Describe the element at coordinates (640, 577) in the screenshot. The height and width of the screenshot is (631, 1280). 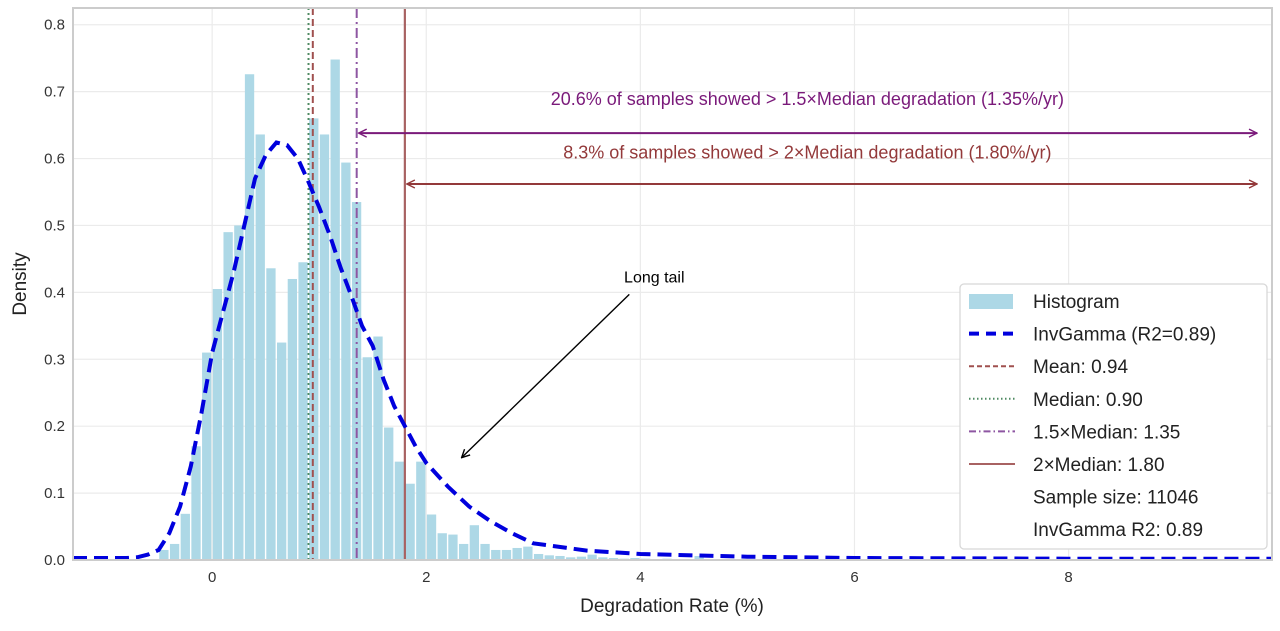
I see `x-tick-label: 4` at that location.